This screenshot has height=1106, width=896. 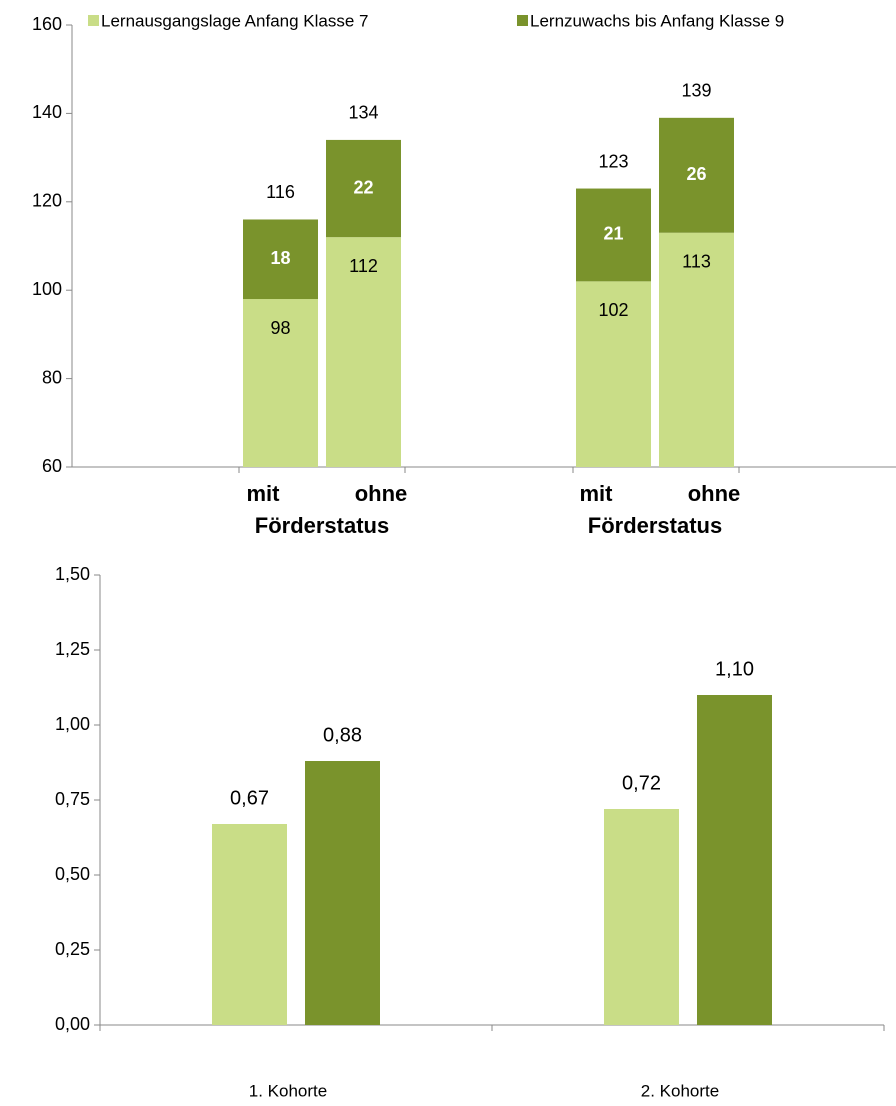 I want to click on value-label: 113, so click(x=696, y=261).